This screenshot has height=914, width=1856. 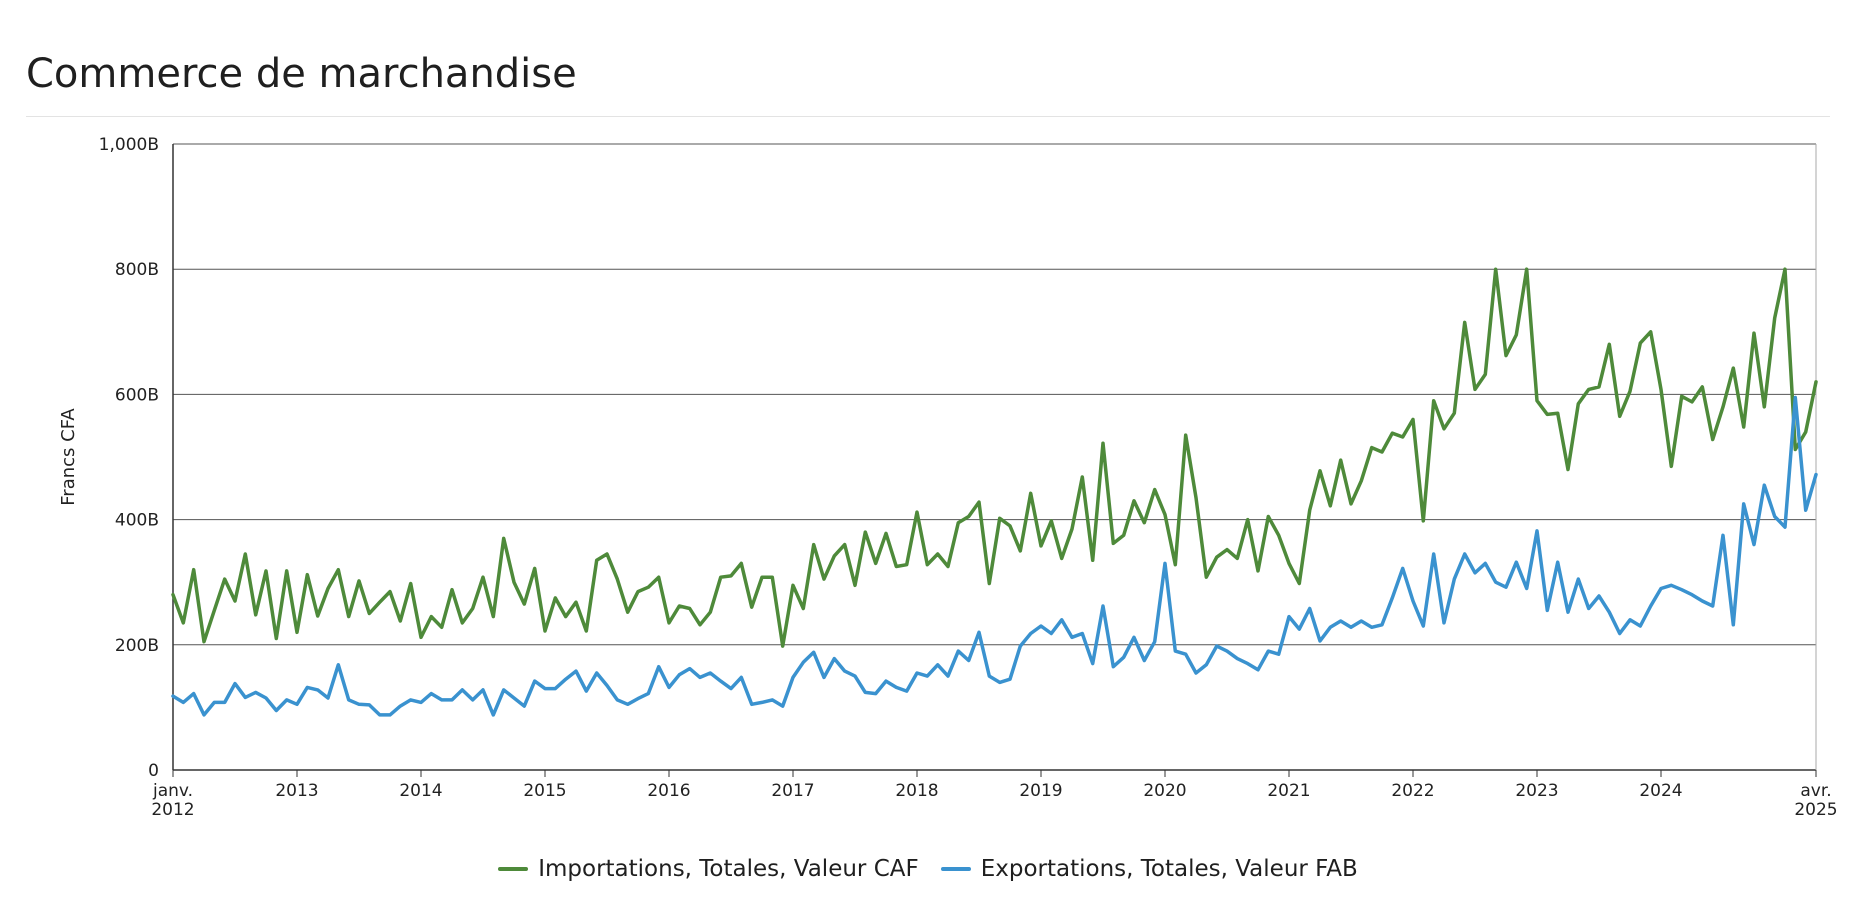 What do you see at coordinates (1536, 791) in the screenshot?
I see `x-tick-label: 2023` at bounding box center [1536, 791].